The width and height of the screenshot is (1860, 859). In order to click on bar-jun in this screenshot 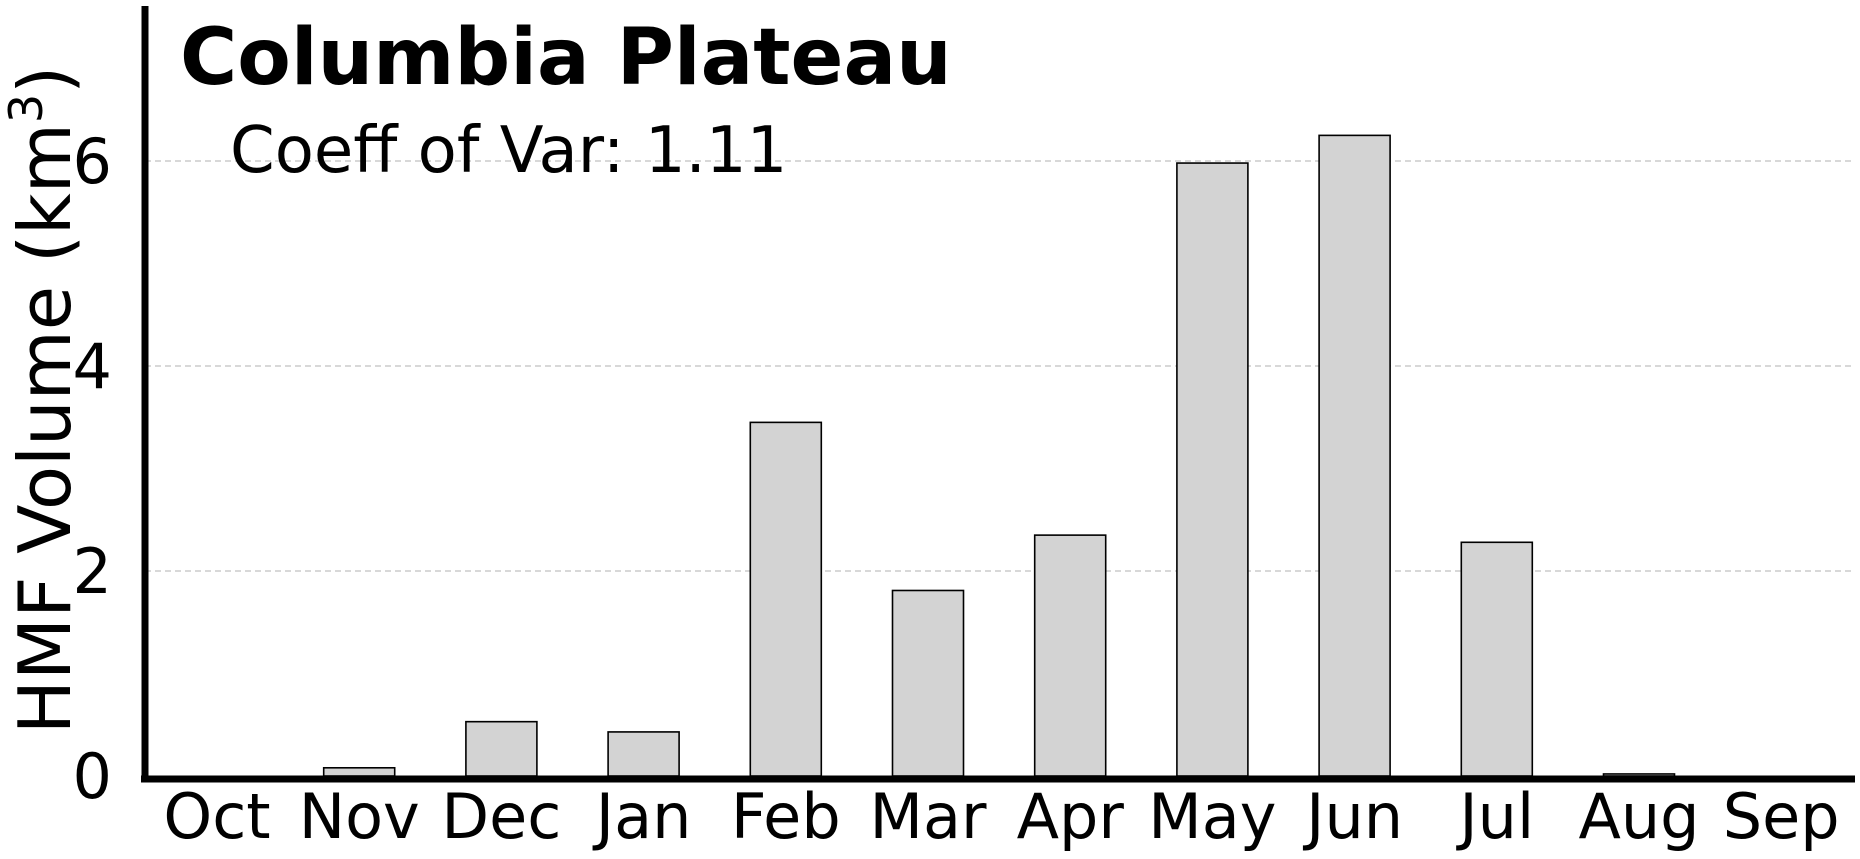, I will do `click(1354, 455)`.